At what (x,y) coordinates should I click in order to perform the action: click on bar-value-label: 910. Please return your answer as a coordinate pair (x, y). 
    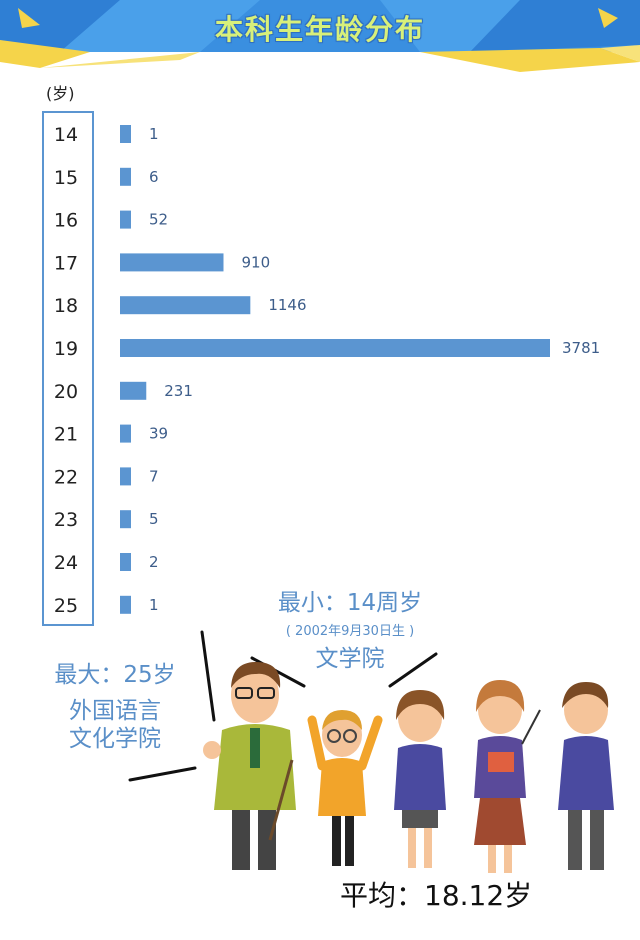
    Looking at the image, I should click on (255, 262).